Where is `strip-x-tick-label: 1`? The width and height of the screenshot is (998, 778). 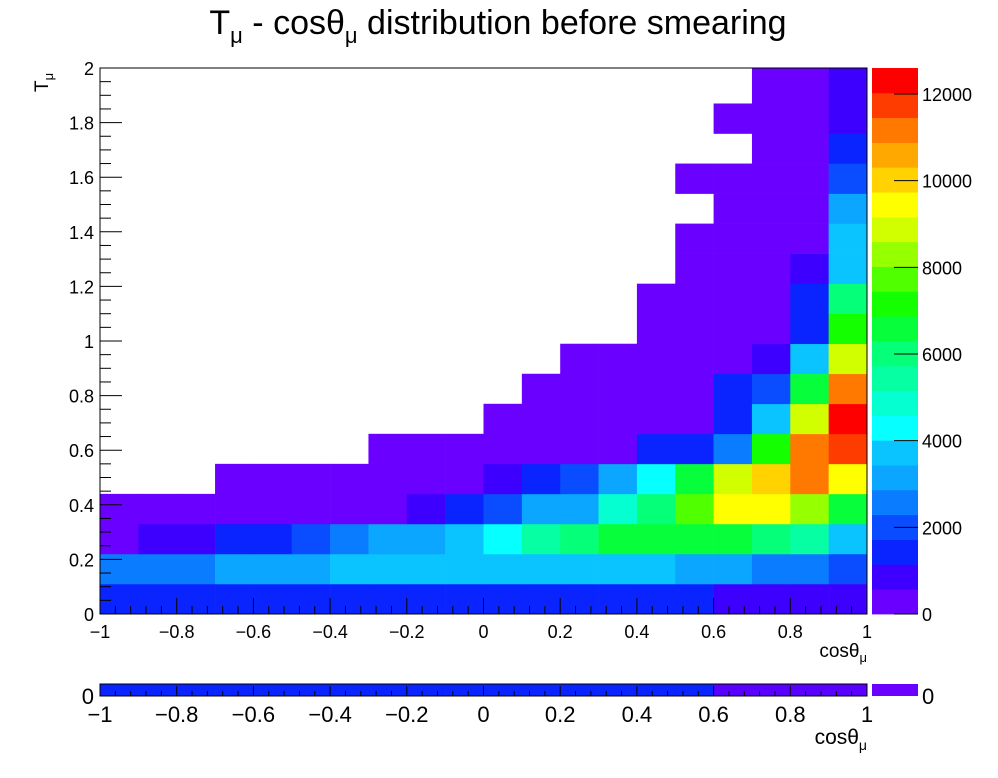
strip-x-tick-label: 1 is located at coordinates (867, 714).